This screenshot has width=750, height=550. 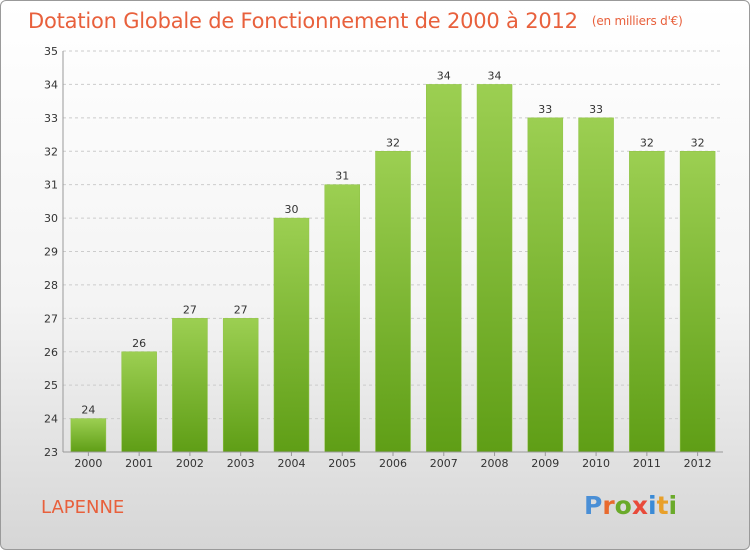 What do you see at coordinates (88, 410) in the screenshot?
I see `data-label: 24` at bounding box center [88, 410].